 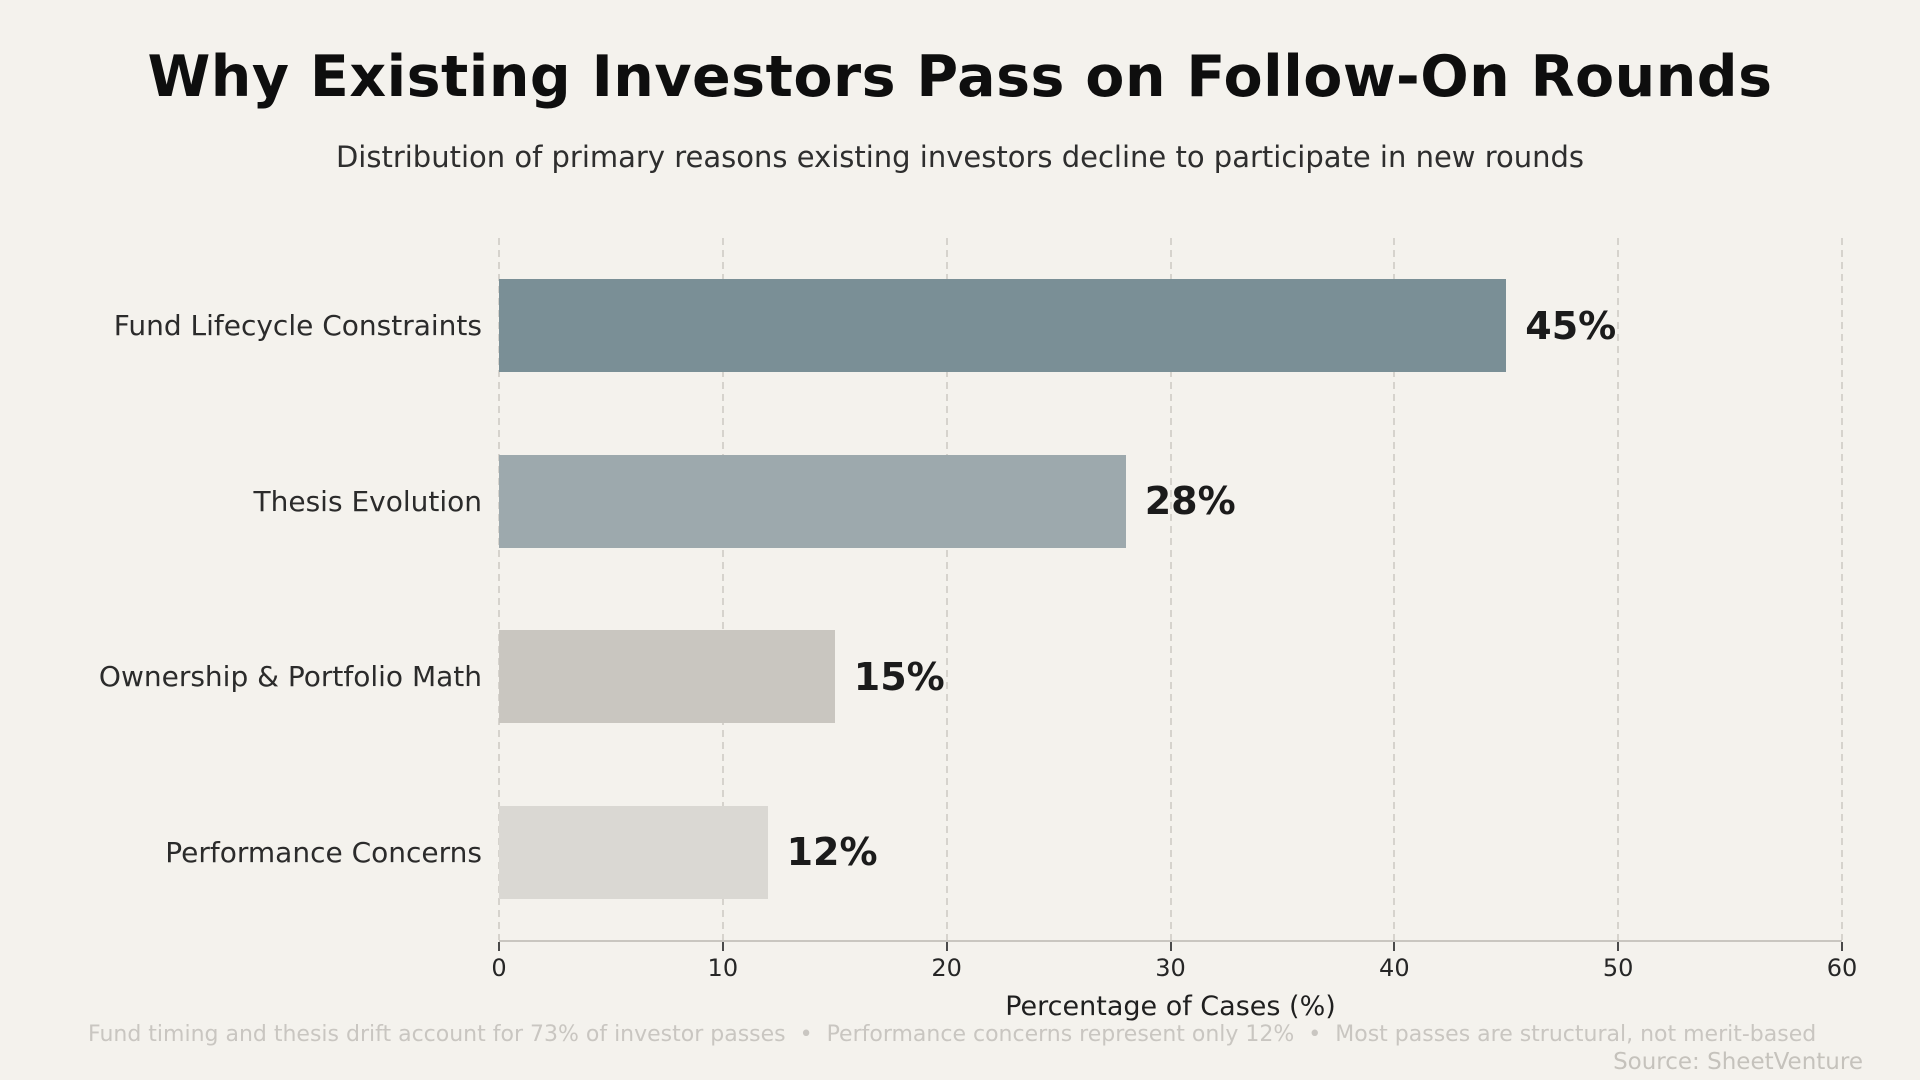 What do you see at coordinates (832, 852) in the screenshot?
I see `value-label: 12%` at bounding box center [832, 852].